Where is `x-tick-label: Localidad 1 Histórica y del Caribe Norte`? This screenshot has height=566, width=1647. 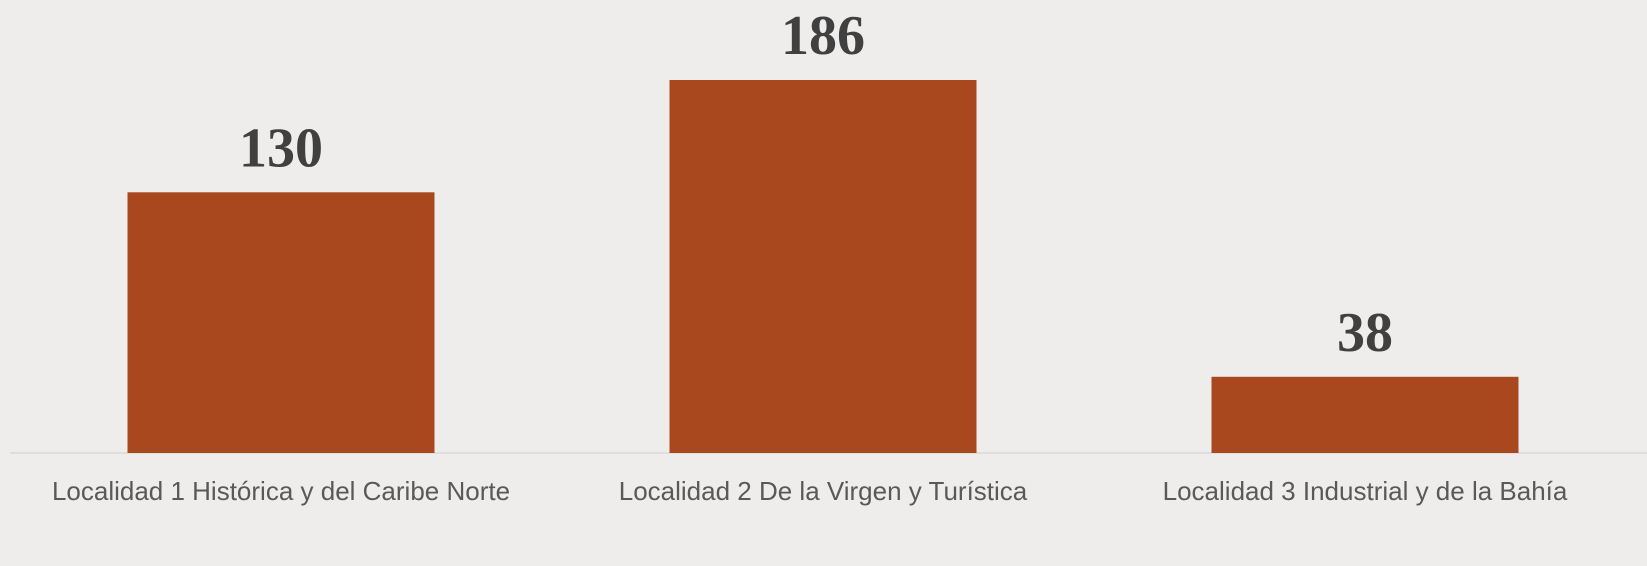 x-tick-label: Localidad 1 Histórica y del Caribe Norte is located at coordinates (281, 491).